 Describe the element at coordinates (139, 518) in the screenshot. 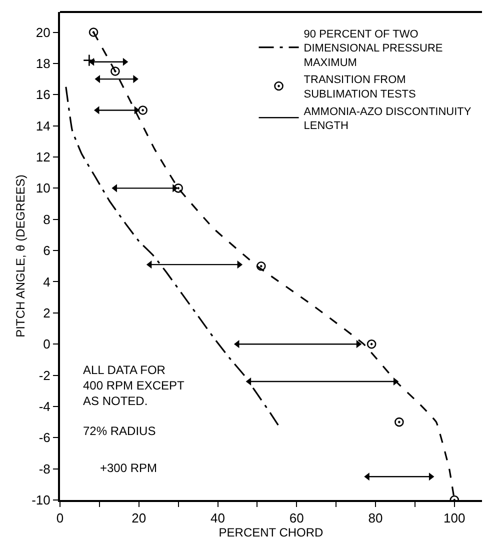

I see `x-tick-label: 20` at that location.